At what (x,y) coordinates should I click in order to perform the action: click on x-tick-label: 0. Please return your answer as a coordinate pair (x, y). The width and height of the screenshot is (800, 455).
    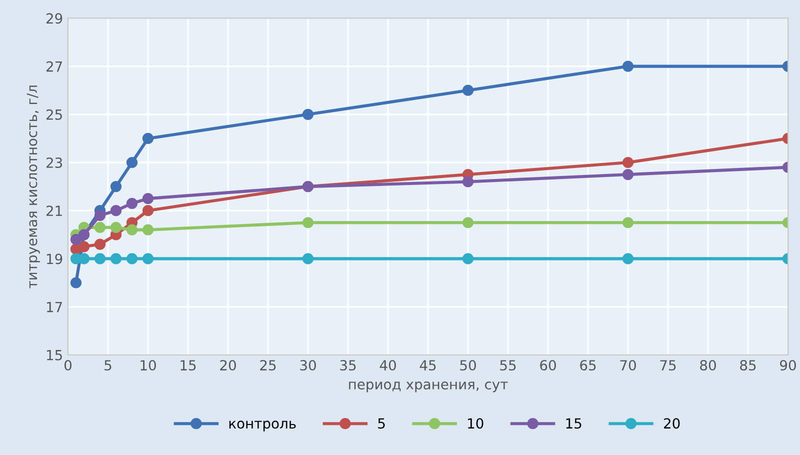
    Looking at the image, I should click on (68, 365).